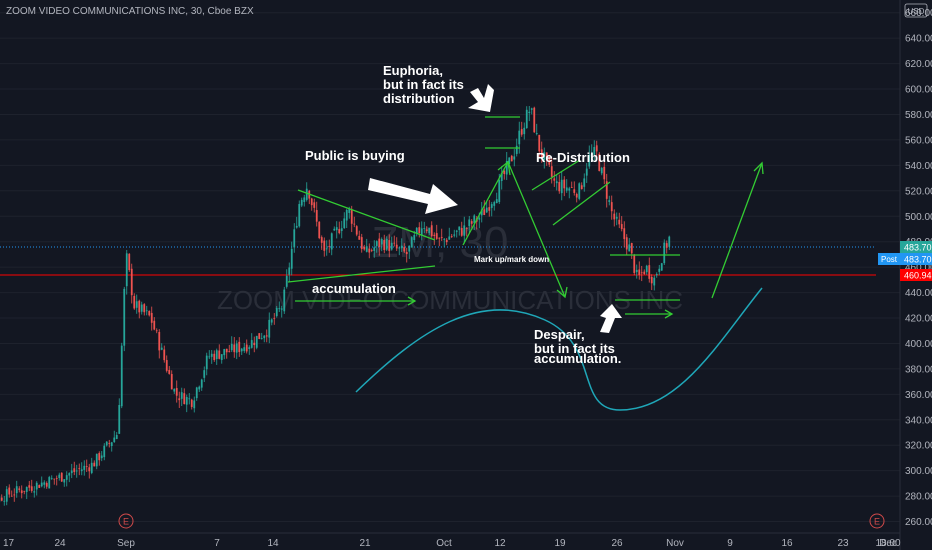 The height and width of the screenshot is (550, 932). What do you see at coordinates (918, 319) in the screenshot?
I see `y-tick-label: 420.00` at bounding box center [918, 319].